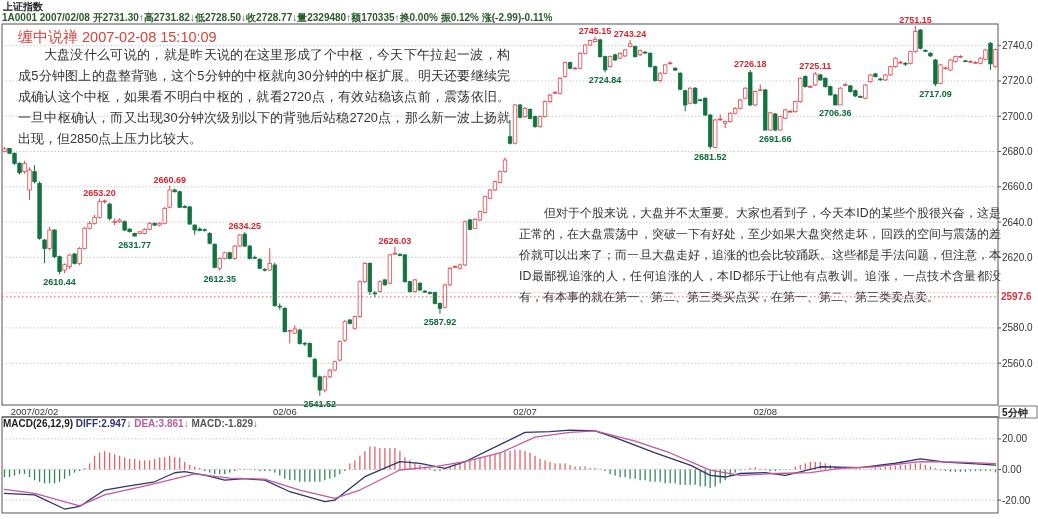  I want to click on annotation: 2610.44, so click(59, 282).